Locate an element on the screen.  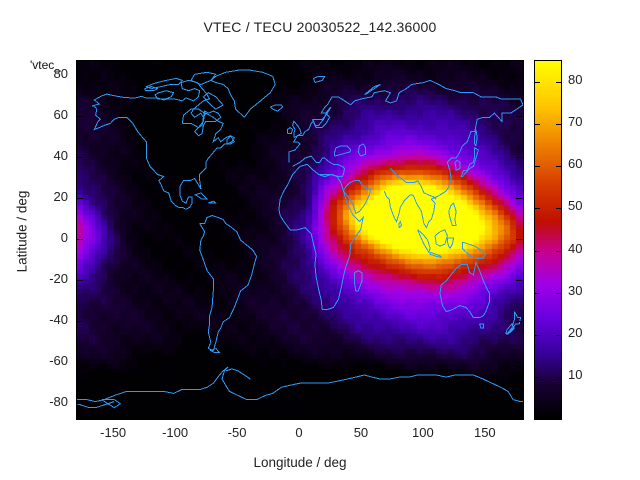
colorbar is located at coordinates (548, 240).